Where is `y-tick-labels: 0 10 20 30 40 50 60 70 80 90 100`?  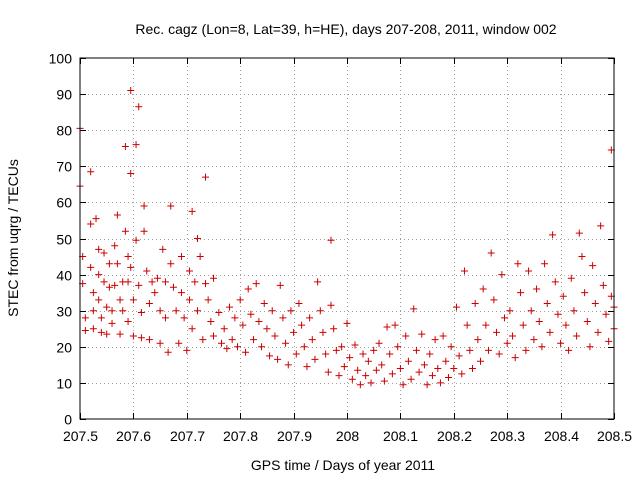
y-tick-labels: 0 10 20 30 40 50 60 70 80 90 100 is located at coordinates (61, 239).